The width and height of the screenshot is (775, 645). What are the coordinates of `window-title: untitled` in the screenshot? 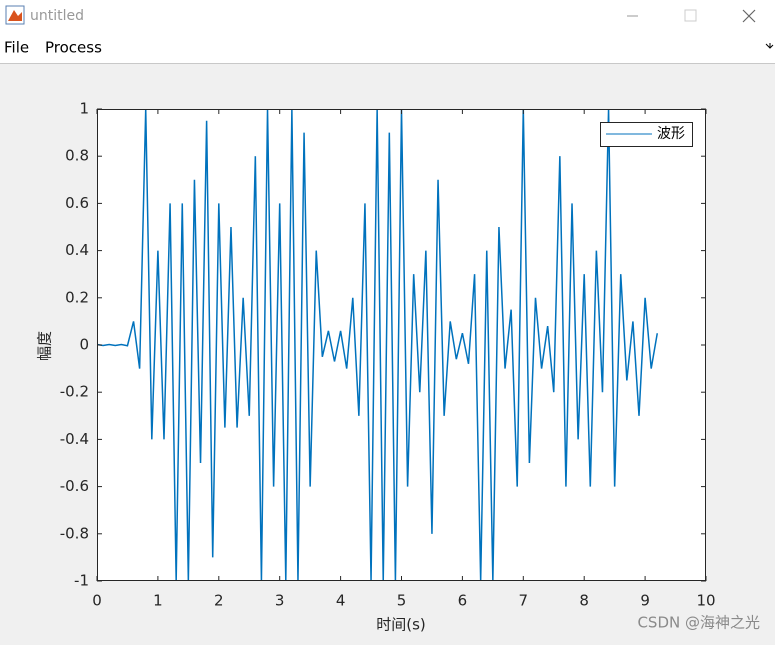 It's located at (57, 16).